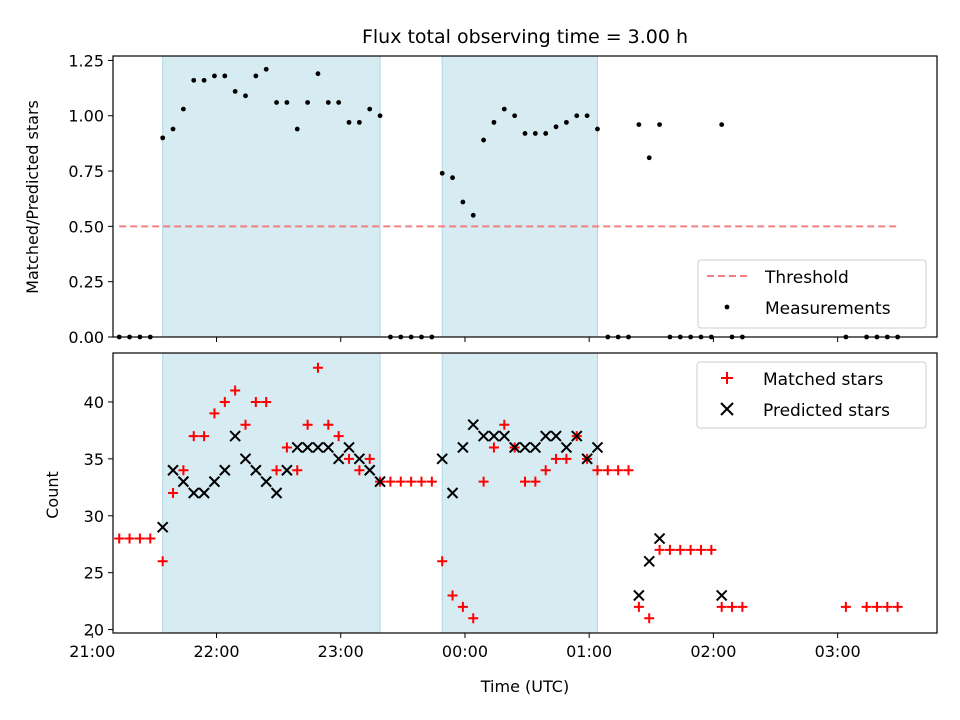 Image resolution: width=960 pixels, height=720 pixels. I want to click on y-tick-label: 1.25, so click(86, 60).